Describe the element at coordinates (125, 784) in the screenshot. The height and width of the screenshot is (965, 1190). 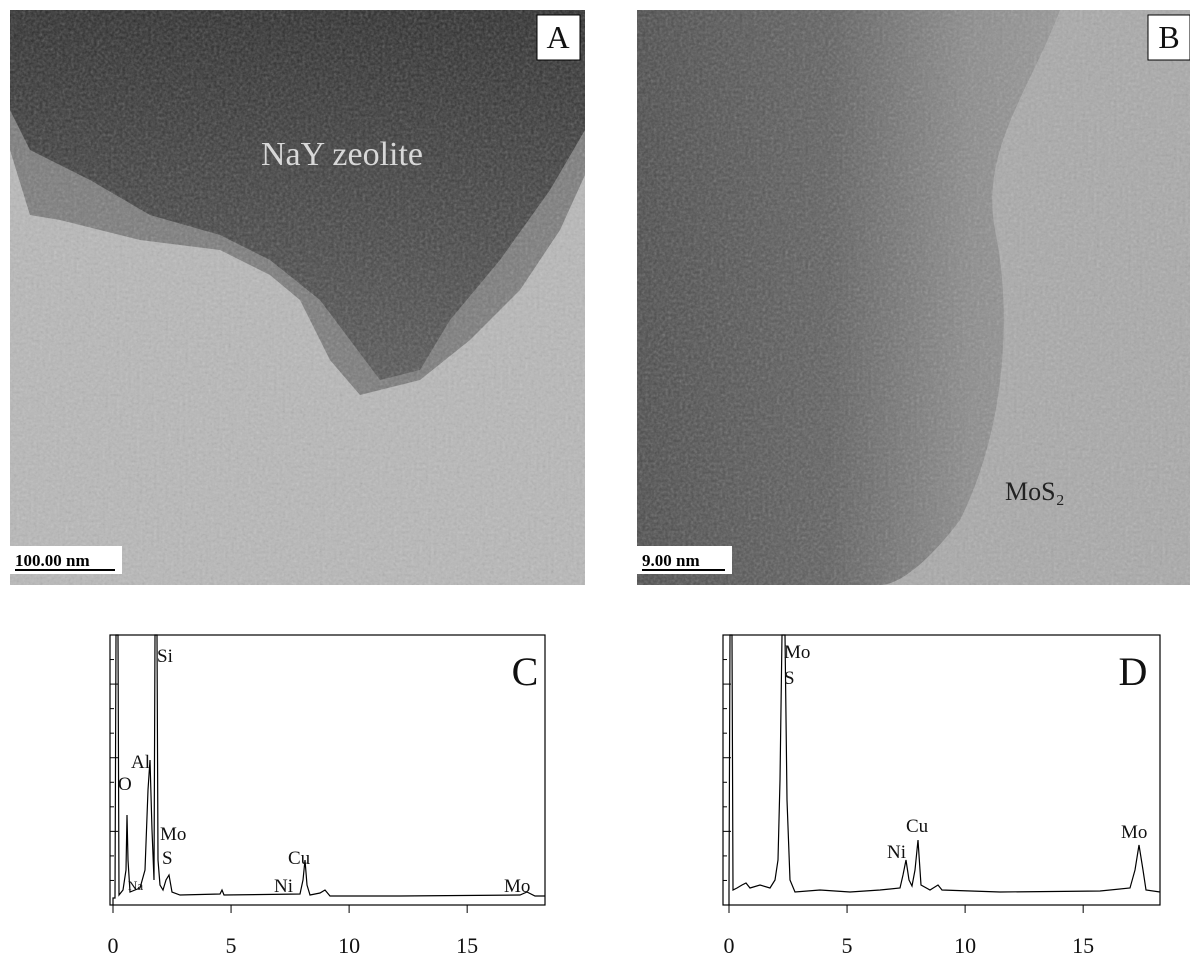
I see `peak-label: O` at that location.